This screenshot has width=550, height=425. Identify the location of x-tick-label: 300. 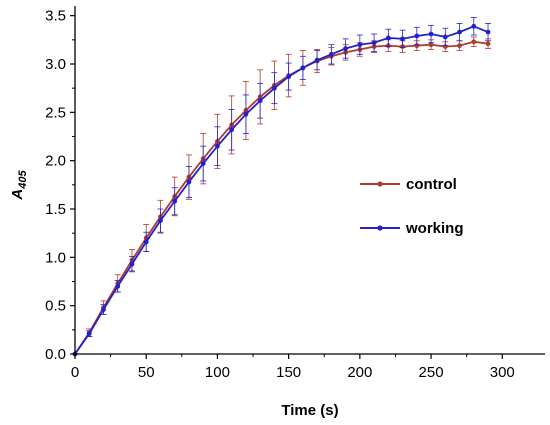
(502, 372).